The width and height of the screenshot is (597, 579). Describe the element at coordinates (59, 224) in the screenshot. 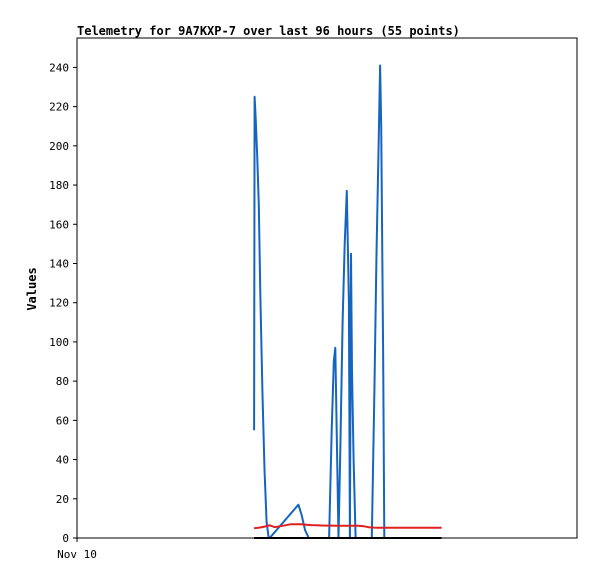

I see `y-tick-label: 160` at that location.